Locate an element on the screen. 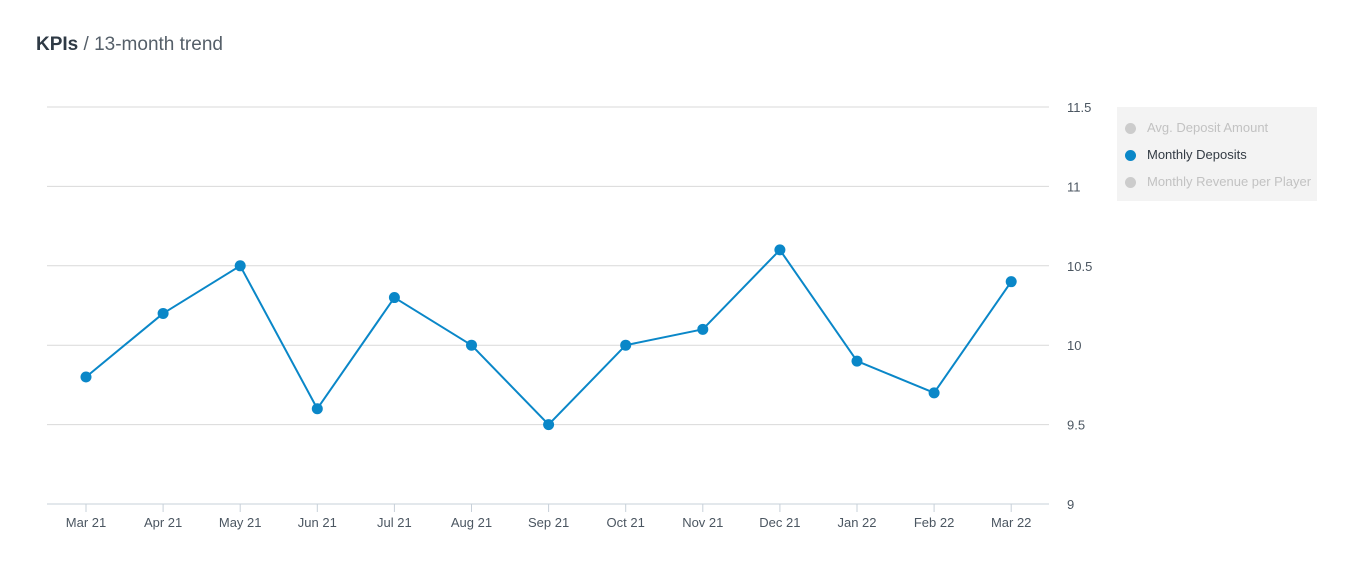 Image resolution: width=1356 pixels, height=570 pixels. legend-item-avg-deposit-amount: Avg. Deposit Amount is located at coordinates (1196, 128).